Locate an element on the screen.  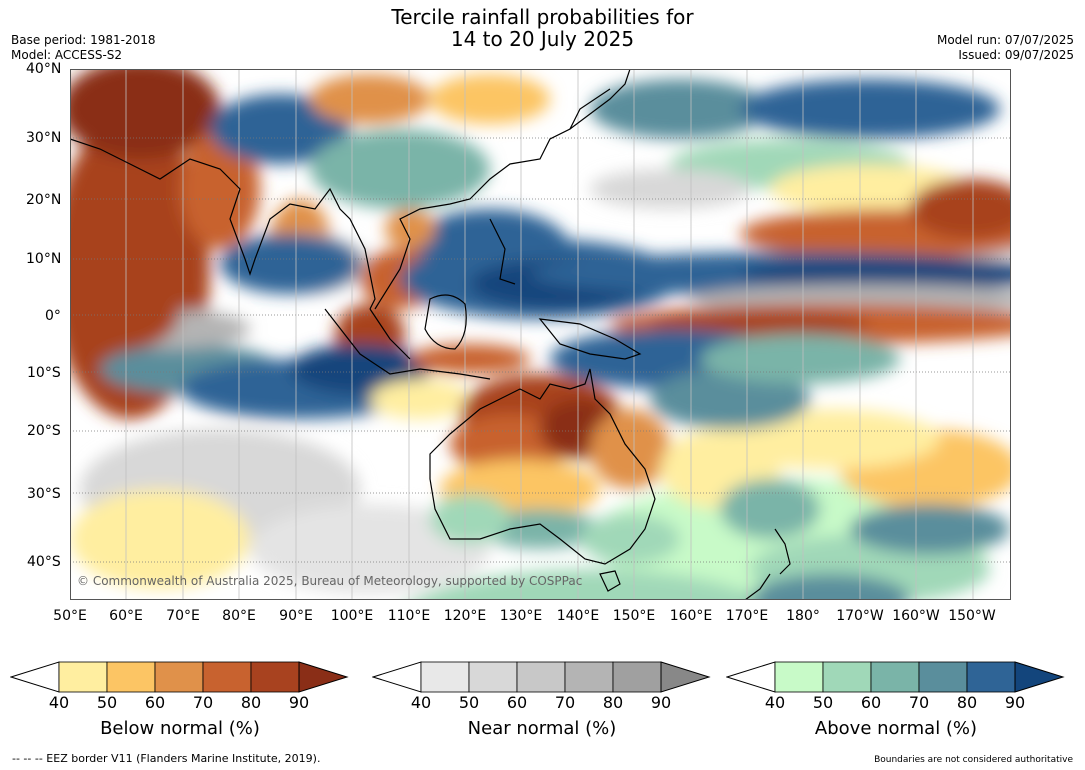
lon-label: 100°E is located at coordinates (352, 616).